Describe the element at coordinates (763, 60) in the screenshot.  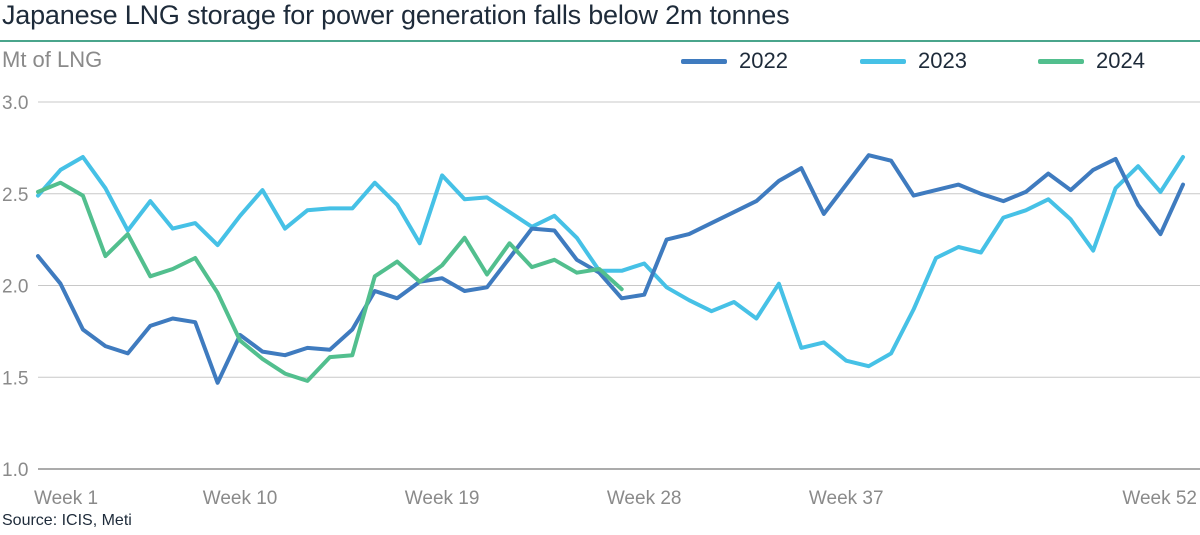
I see `legend-label-2022: 2022` at that location.